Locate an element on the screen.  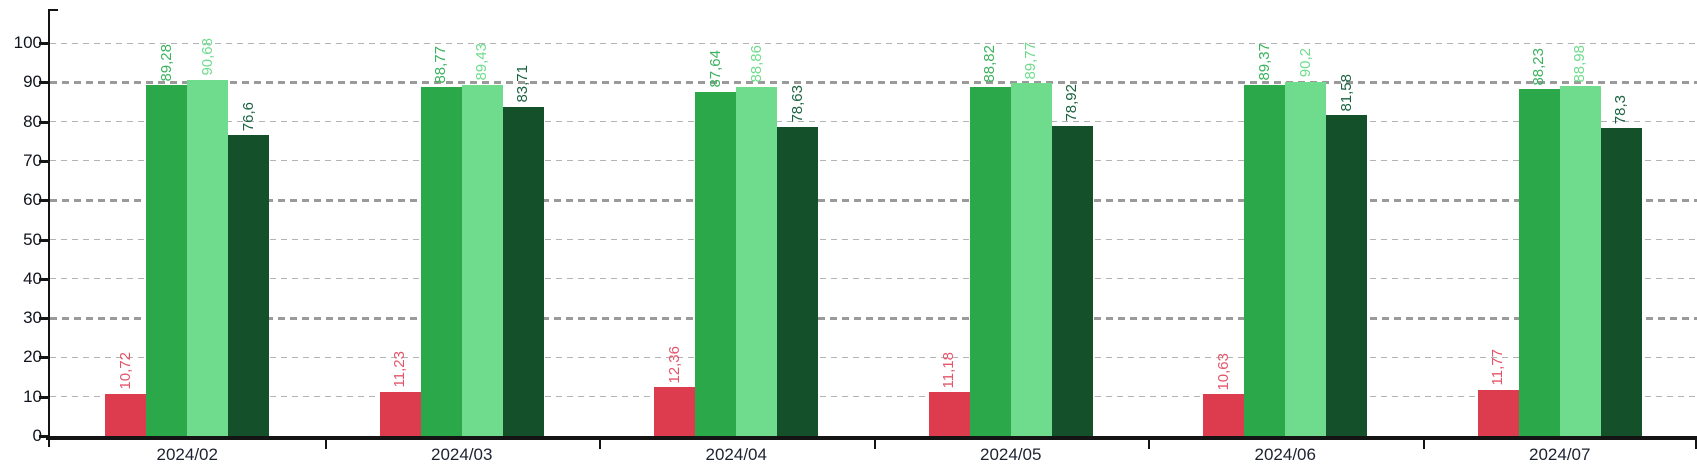
x-category-label: 2024/04 is located at coordinates (736, 454).